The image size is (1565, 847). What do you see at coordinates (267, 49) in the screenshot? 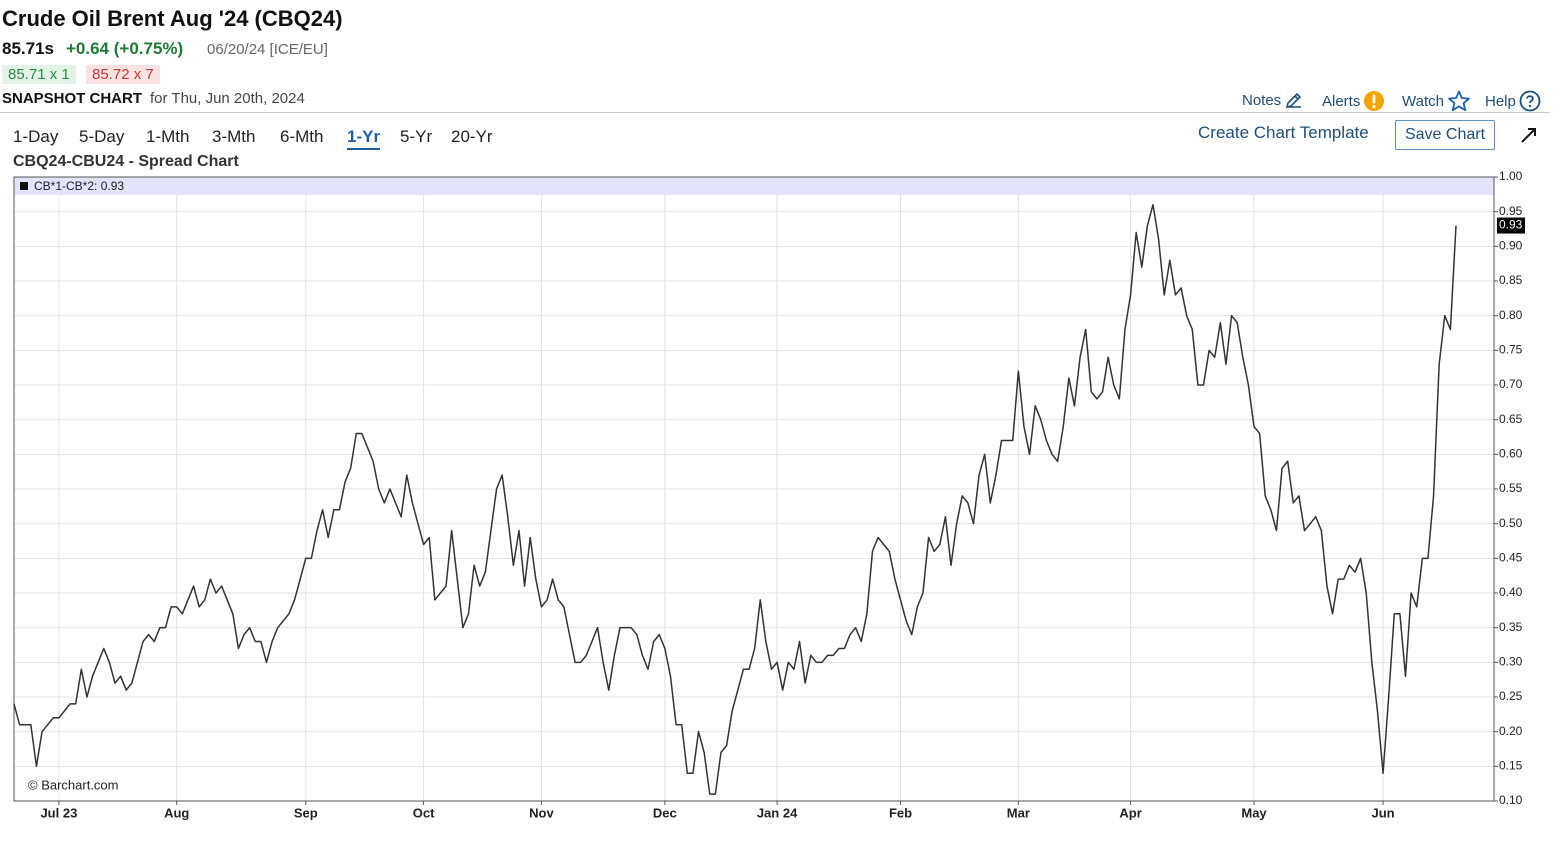
I see `quote-date: 06/20/24 [ICE/EU]` at bounding box center [267, 49].